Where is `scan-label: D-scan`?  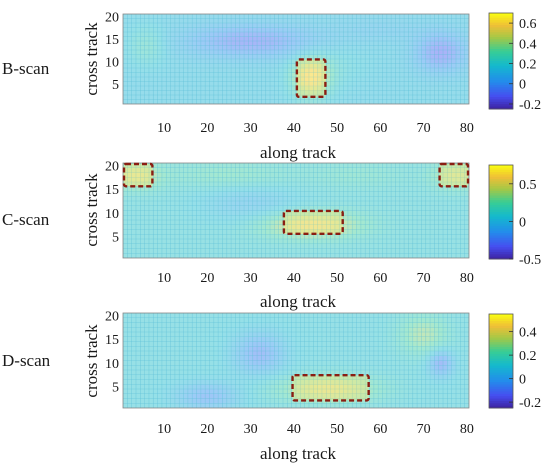
scan-label: D-scan is located at coordinates (26, 360).